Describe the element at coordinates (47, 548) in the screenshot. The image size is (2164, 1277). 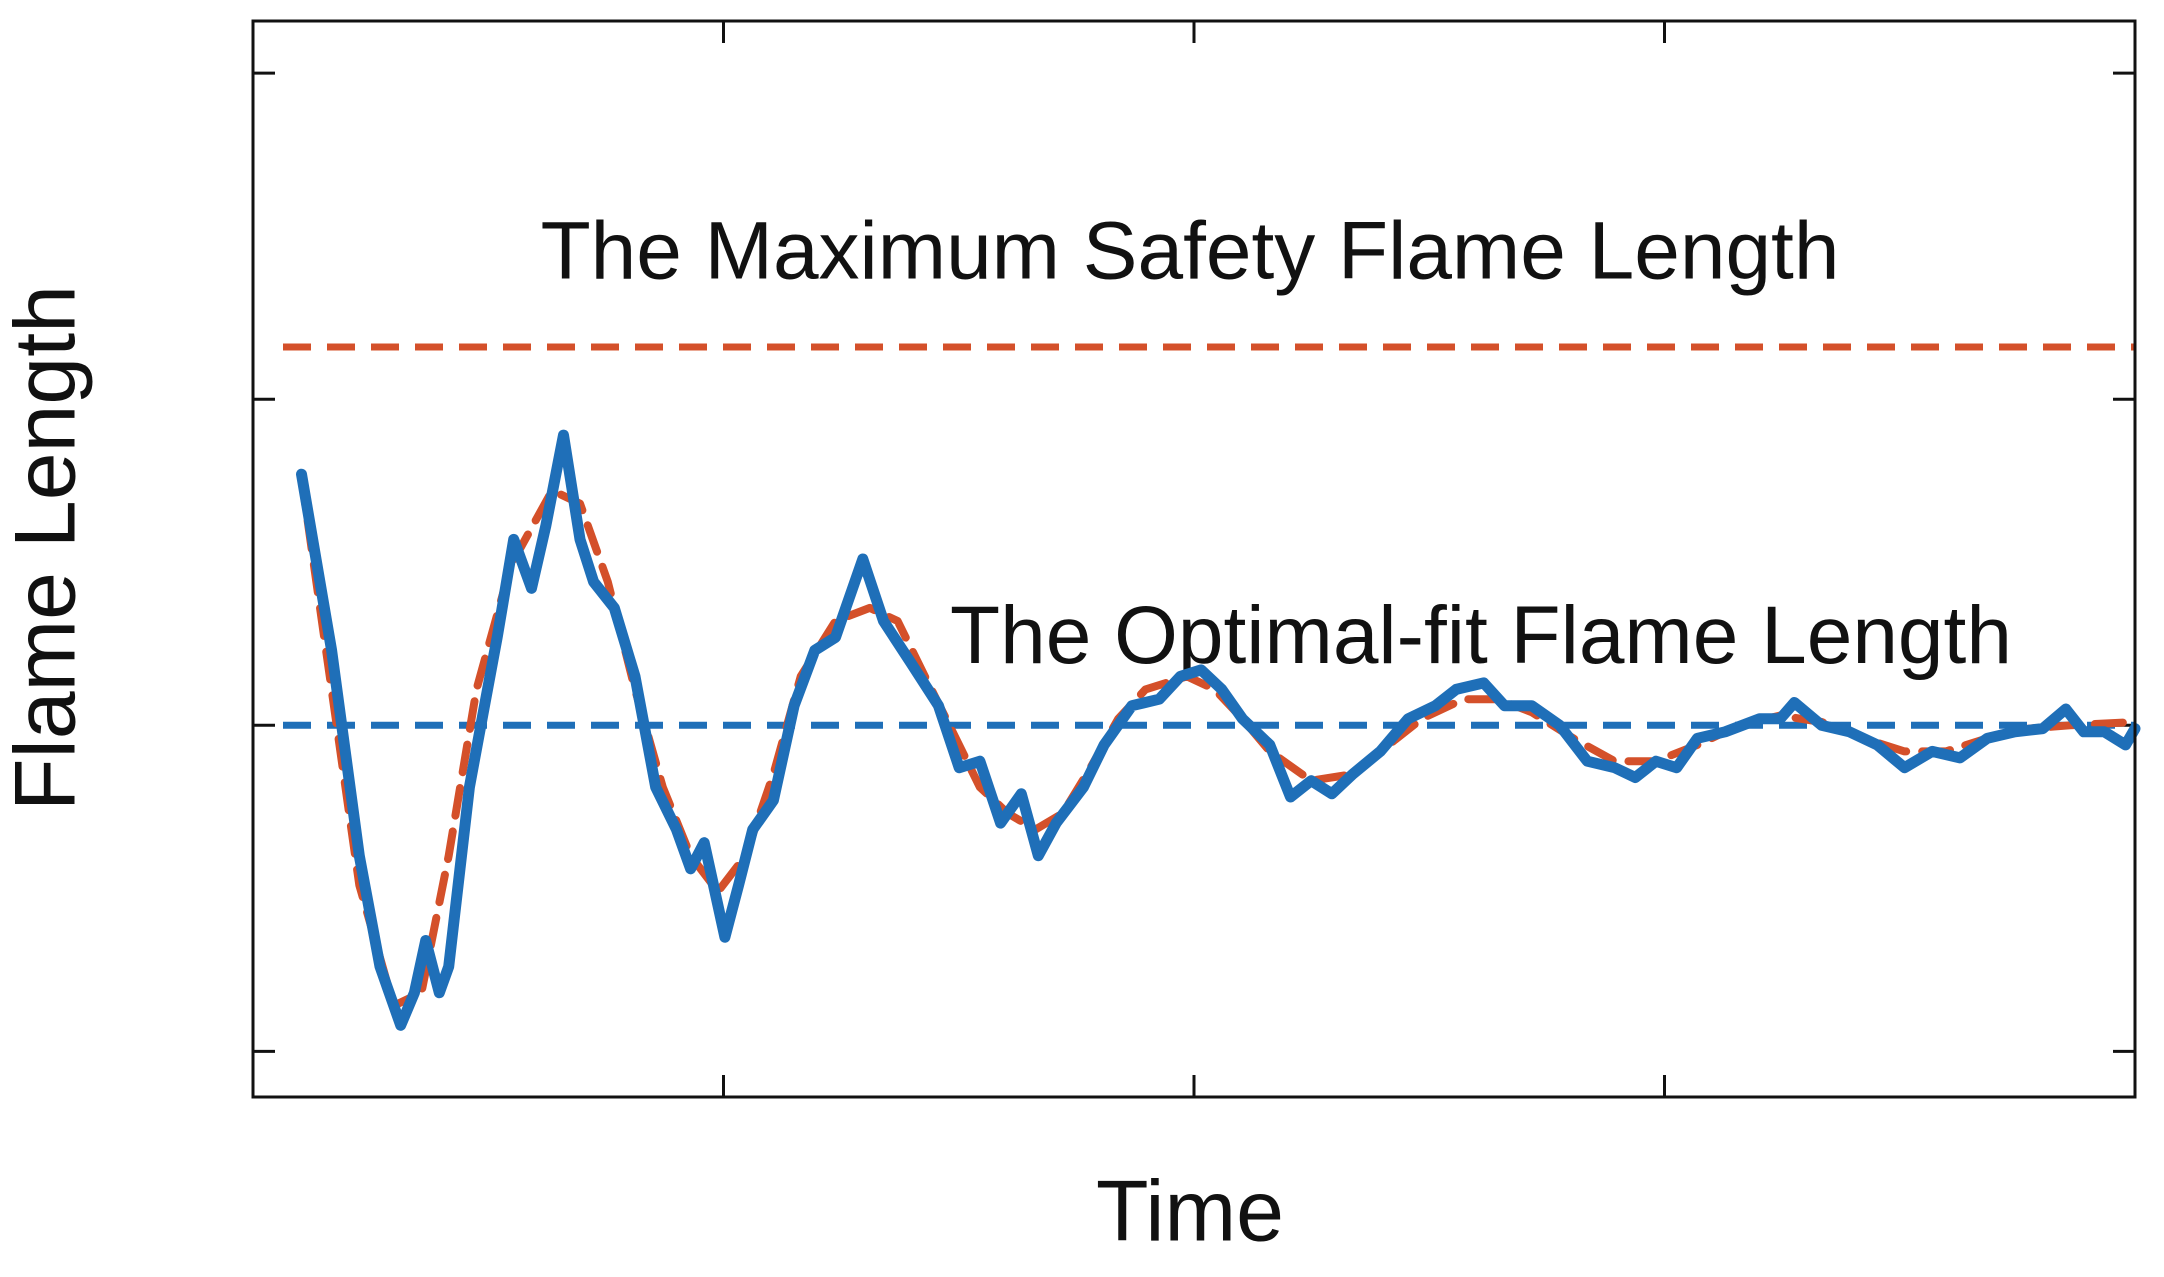
I see `y-axis-label: Flame Length` at that location.